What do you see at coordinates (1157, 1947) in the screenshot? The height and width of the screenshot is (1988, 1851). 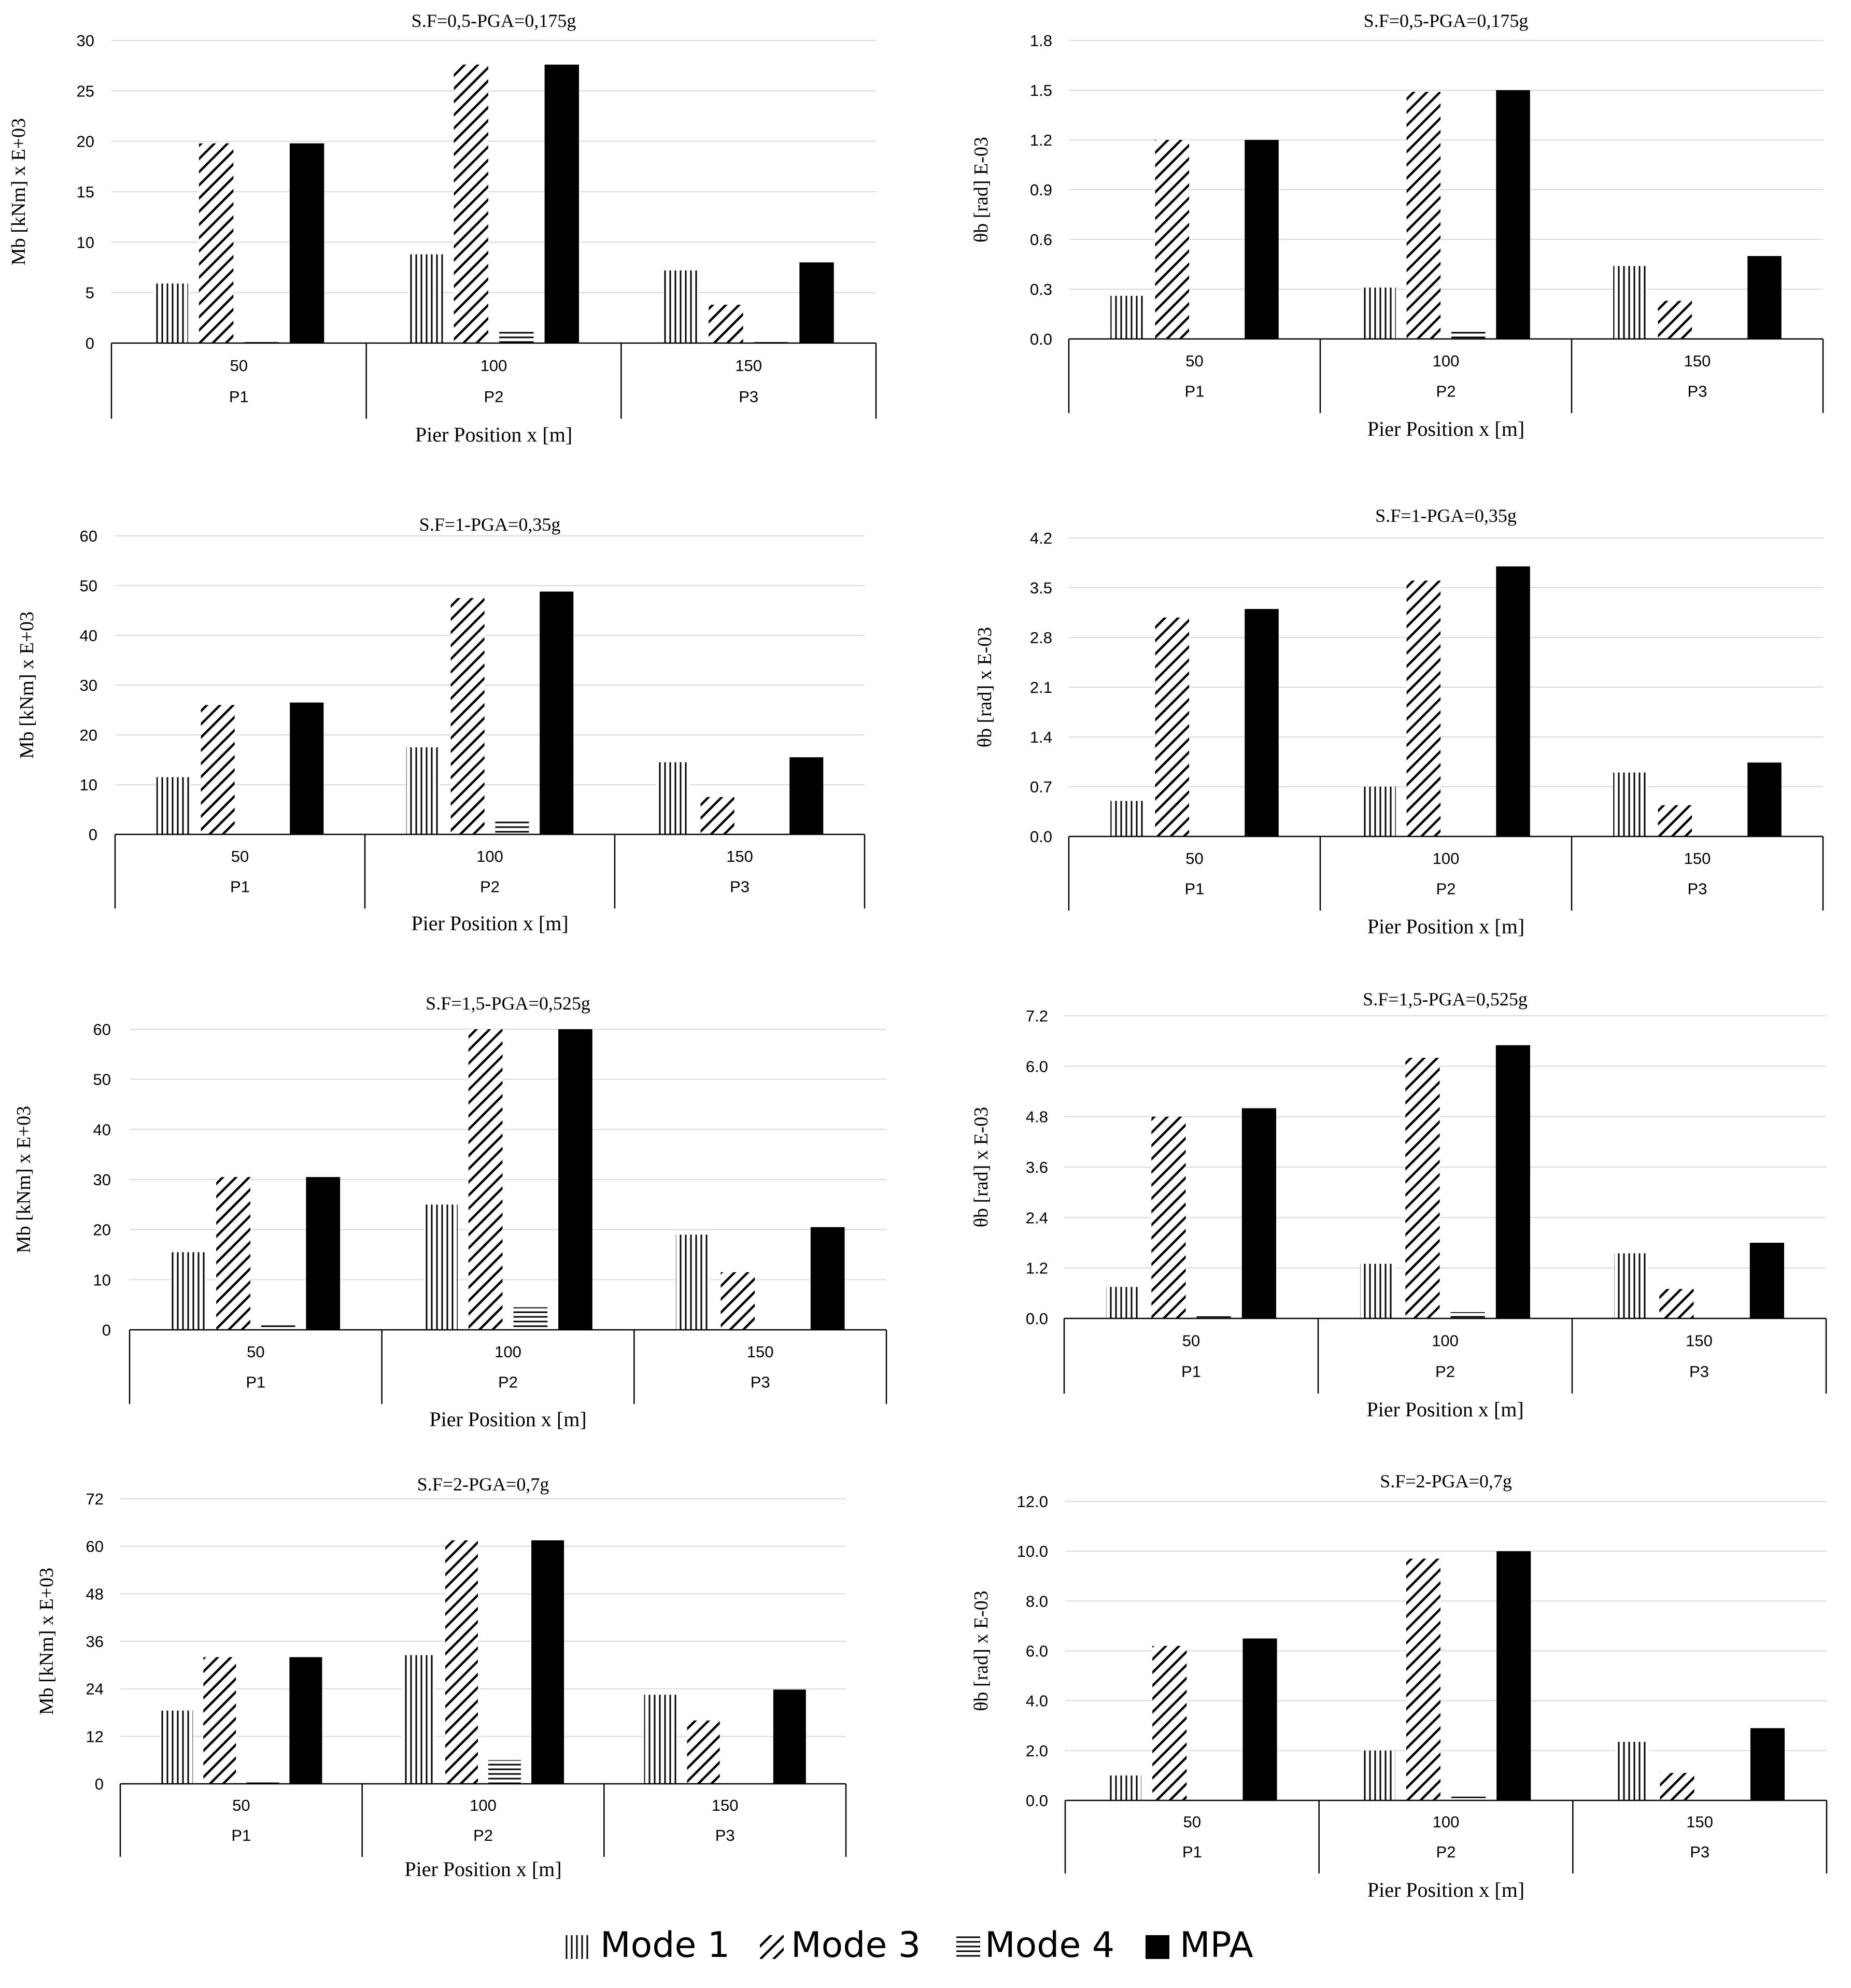 I see `solid-swatch` at bounding box center [1157, 1947].